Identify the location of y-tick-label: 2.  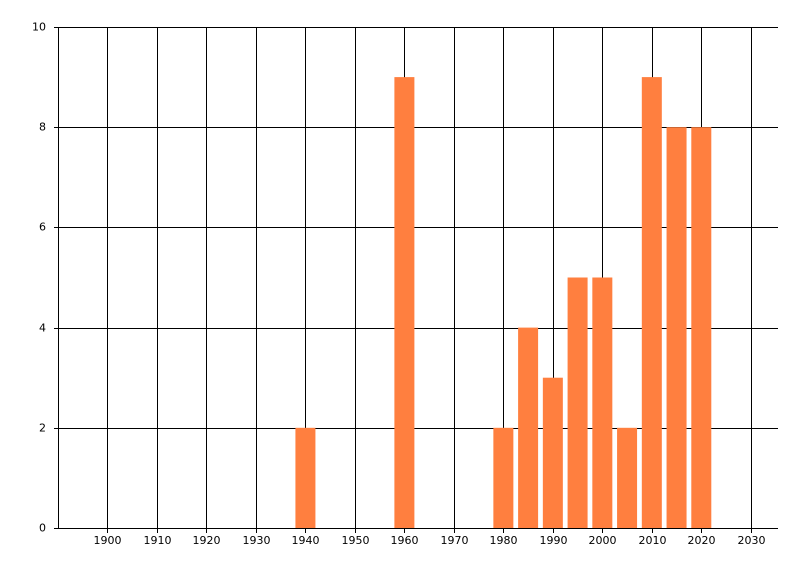
(42, 428).